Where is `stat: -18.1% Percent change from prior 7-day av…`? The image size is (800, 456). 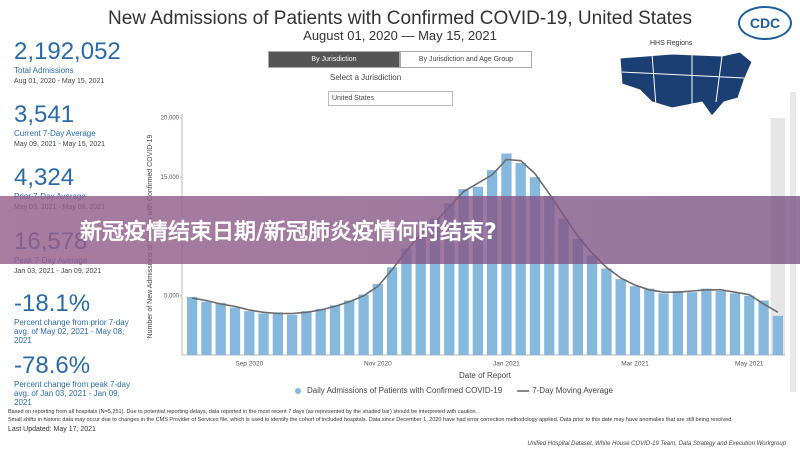 stat: -18.1% Percent change from prior 7-day av… is located at coordinates (76, 317).